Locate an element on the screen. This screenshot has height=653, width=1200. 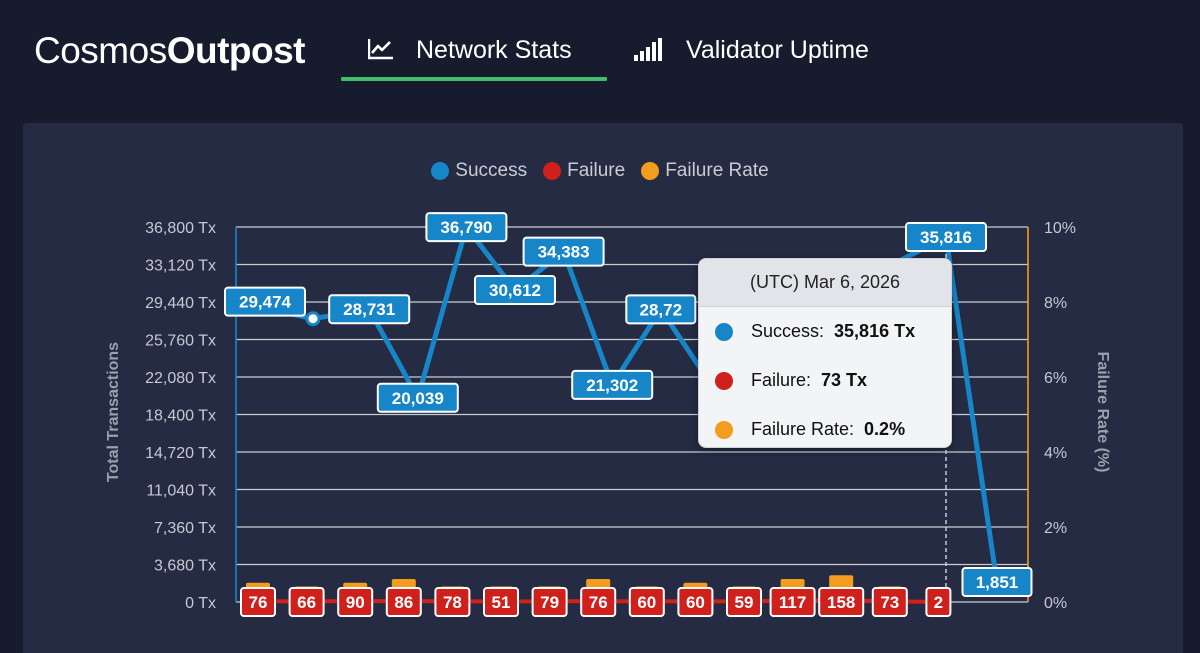
failure-data-label: 2 is located at coordinates (938, 602).